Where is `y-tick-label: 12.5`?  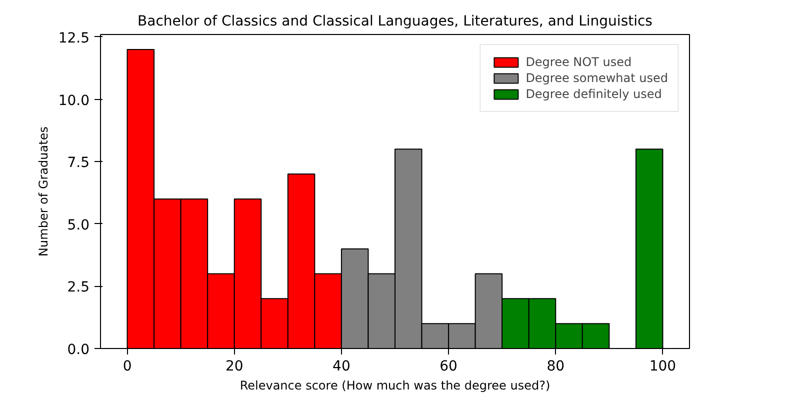
y-tick-label: 12.5 is located at coordinates (74, 38).